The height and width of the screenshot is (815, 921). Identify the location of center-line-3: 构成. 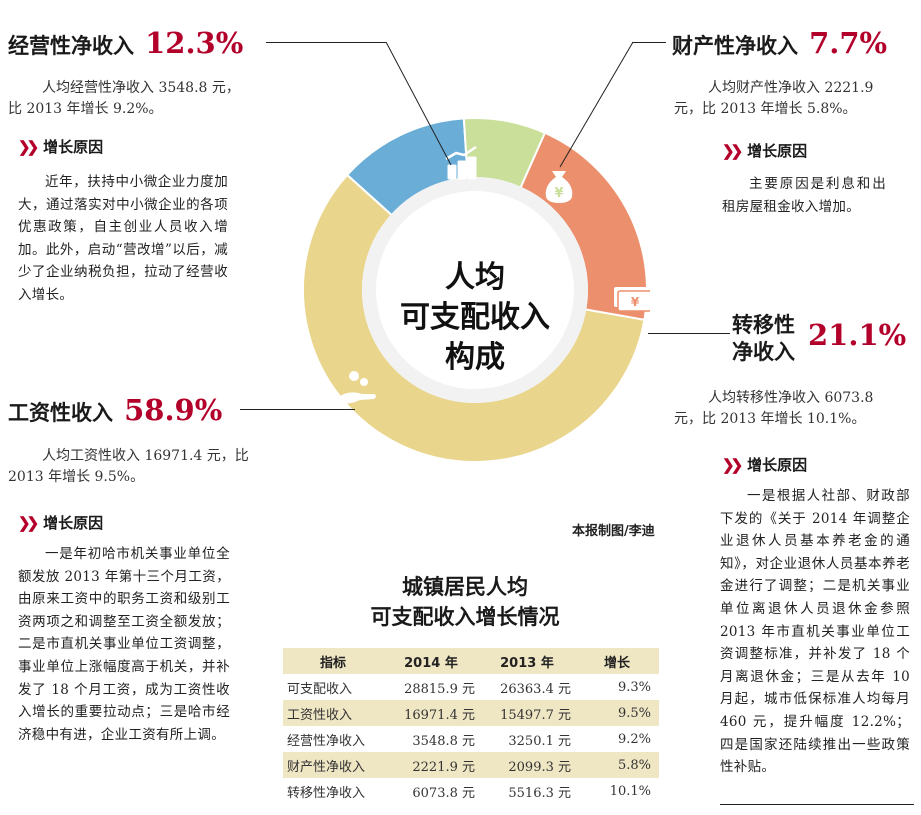
(475, 357).